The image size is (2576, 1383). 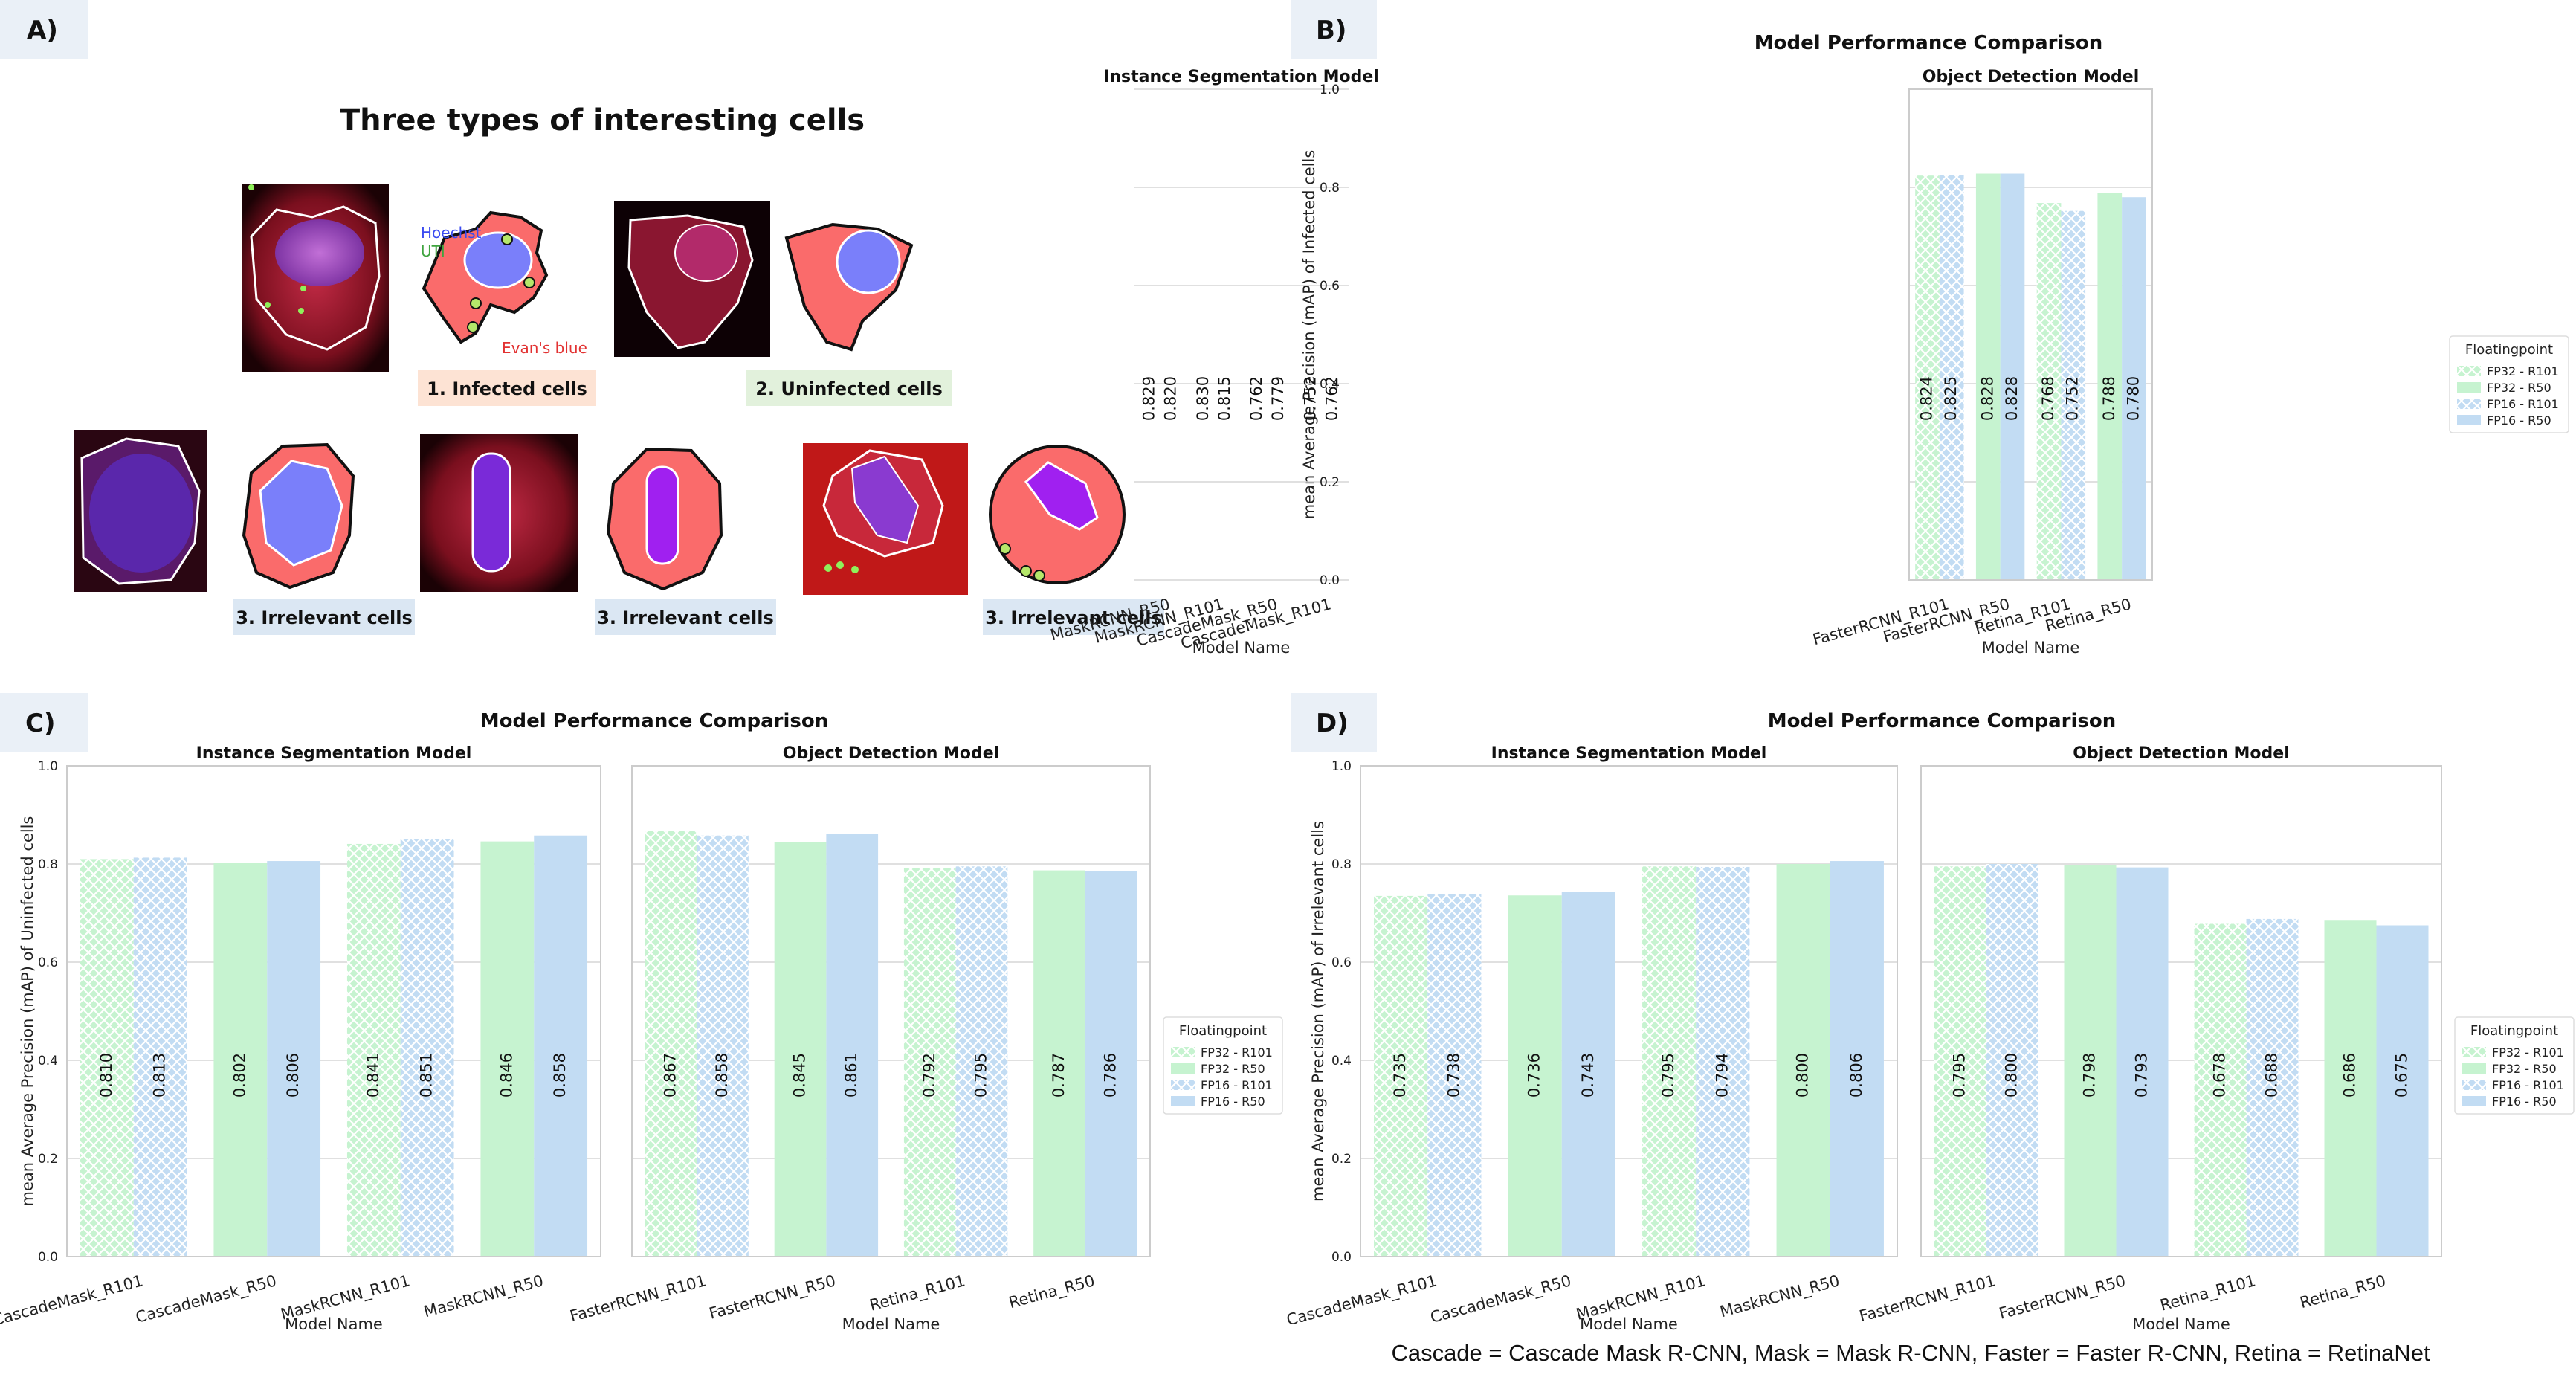 I want to click on bar-value-label: 0.738, so click(x=1453, y=1075).